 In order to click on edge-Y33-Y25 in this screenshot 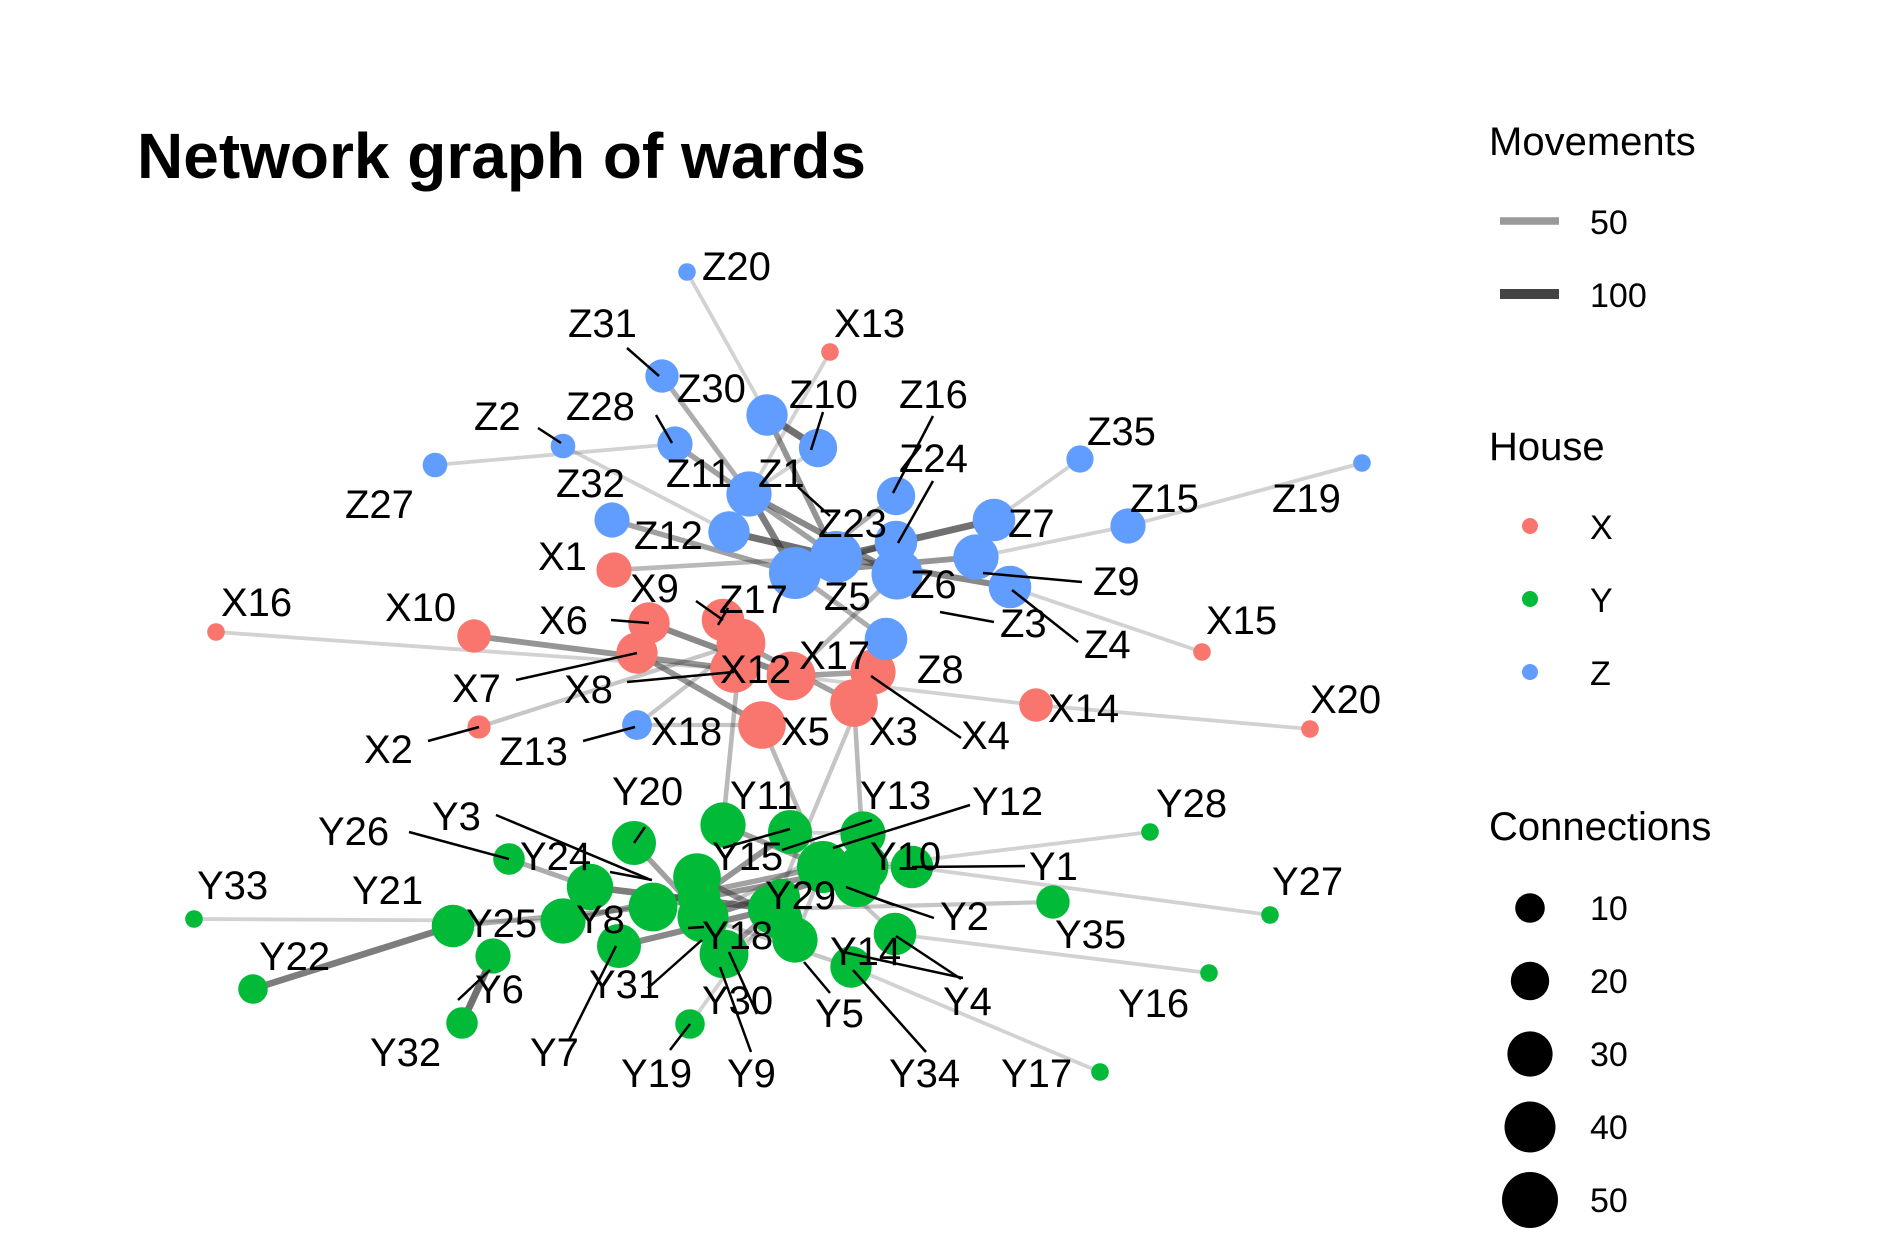, I will do `click(378, 920)`.